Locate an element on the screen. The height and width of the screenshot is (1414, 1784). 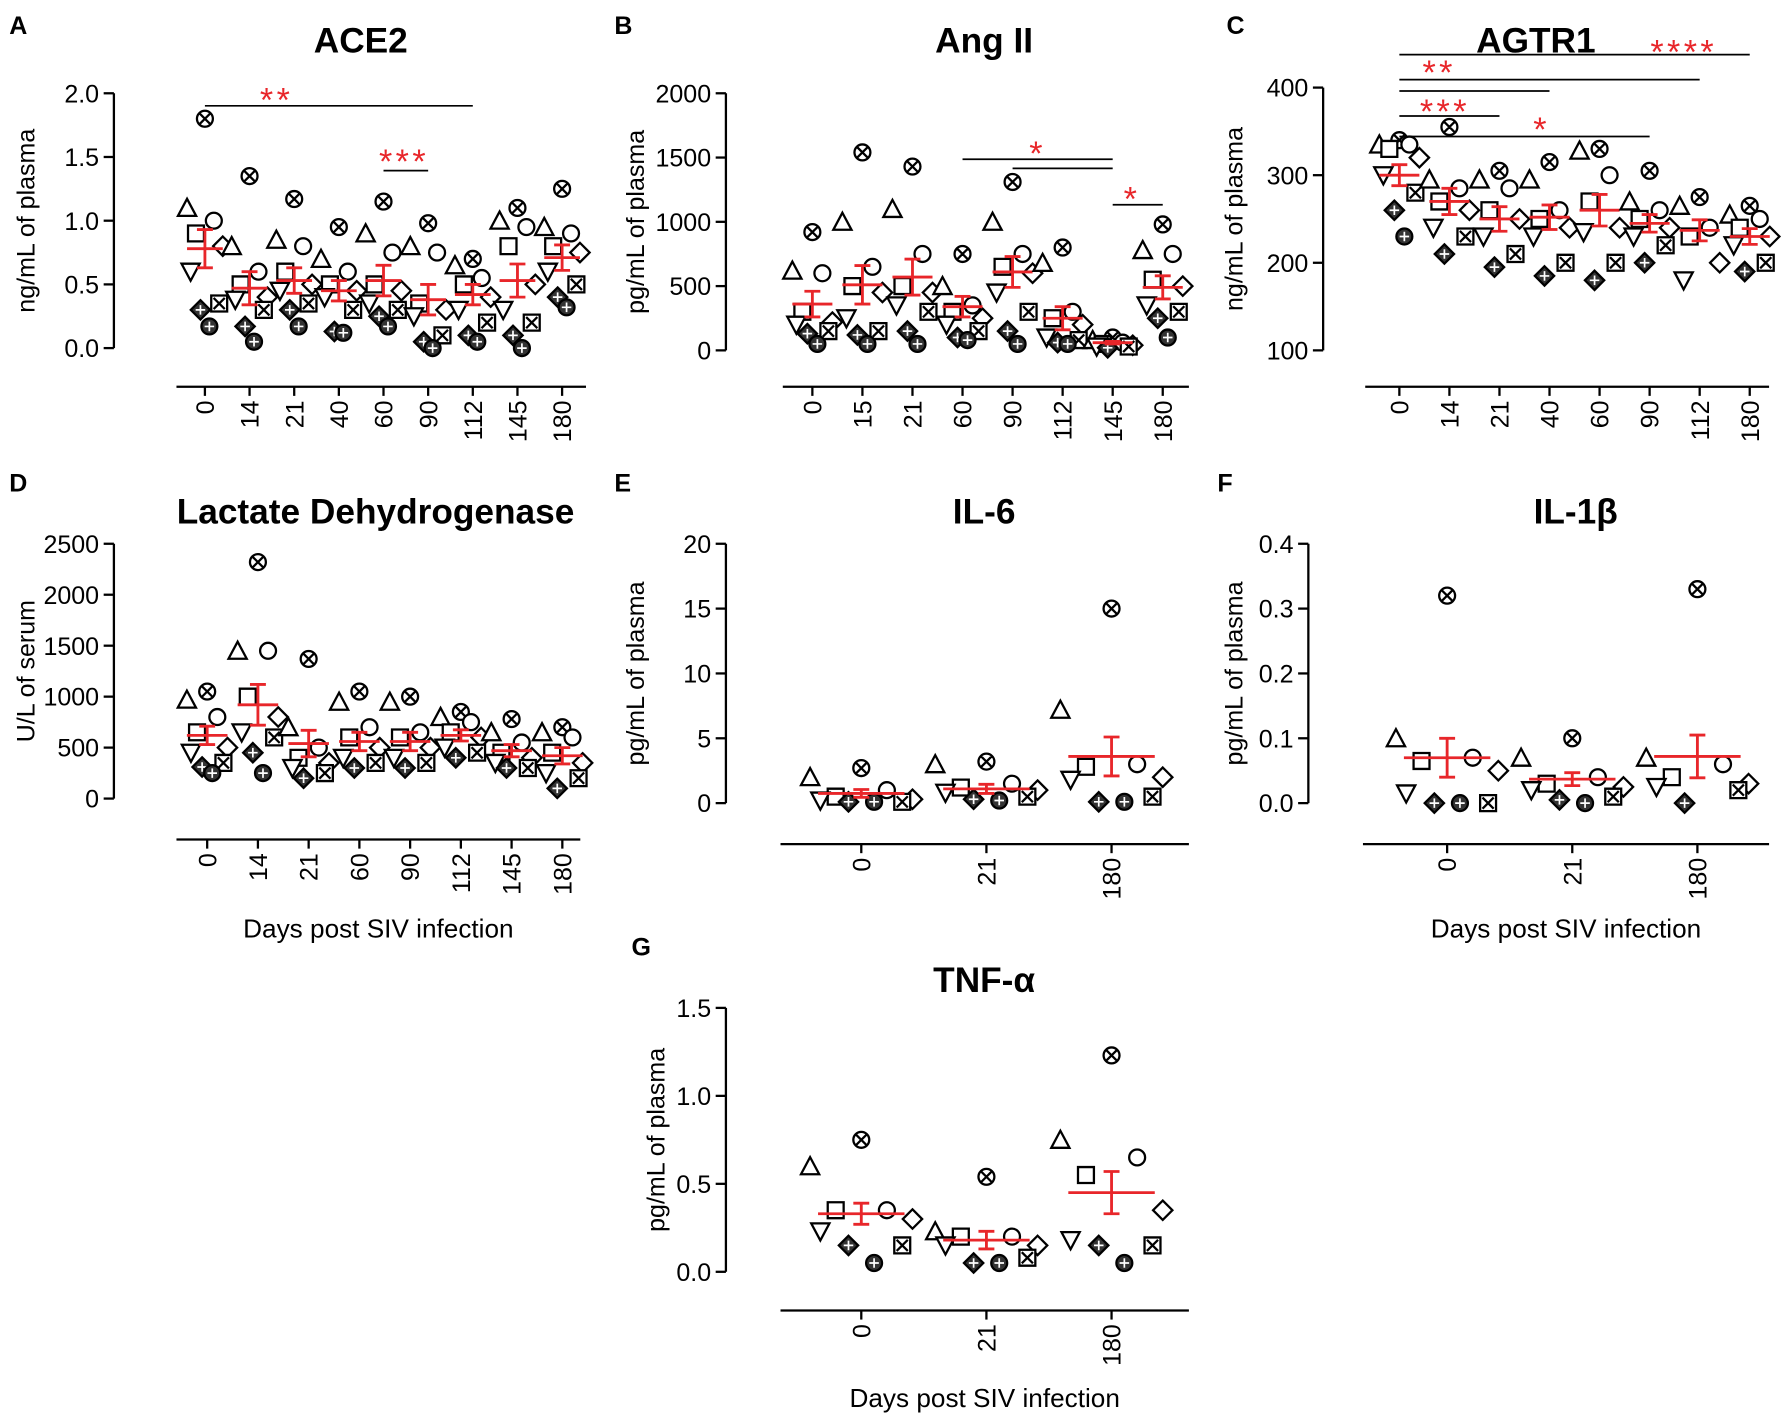
panel-label: C is located at coordinates (1235, 26).